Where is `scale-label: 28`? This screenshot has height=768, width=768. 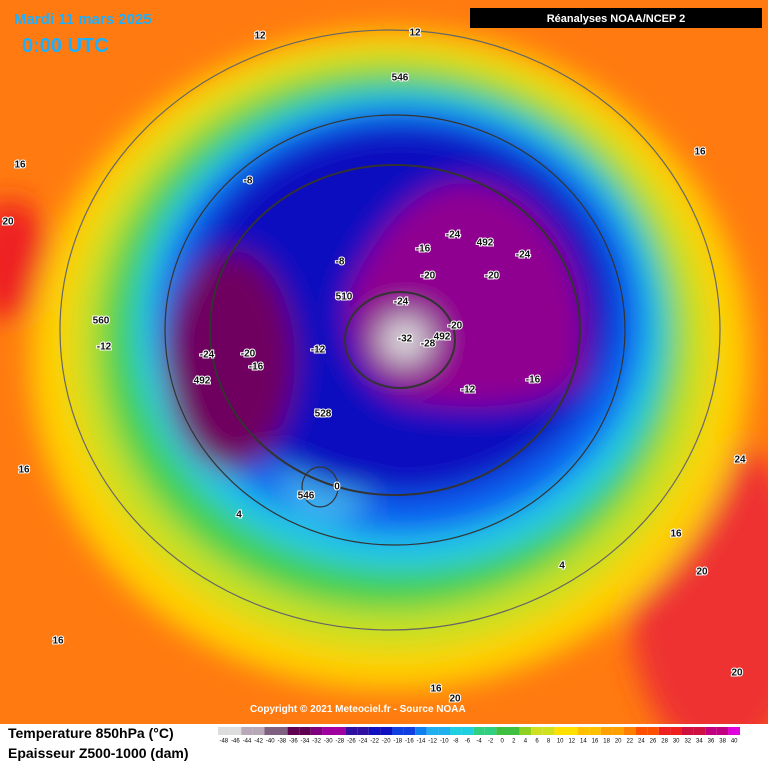
scale-label: 28 is located at coordinates (664, 742).